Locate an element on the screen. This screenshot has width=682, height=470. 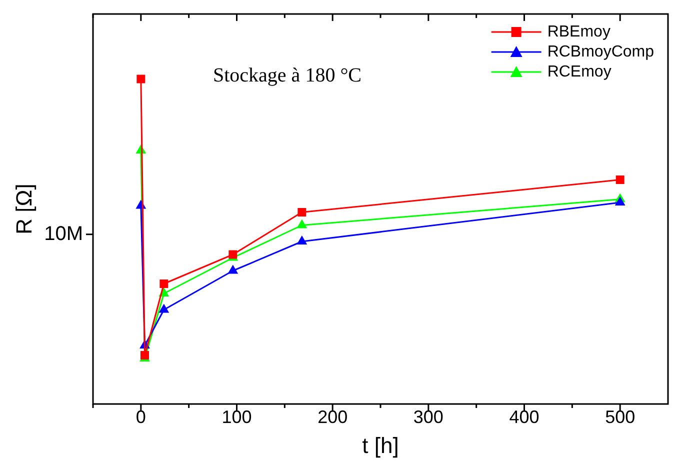
annotation: Stockage à 180 °C is located at coordinates (287, 75).